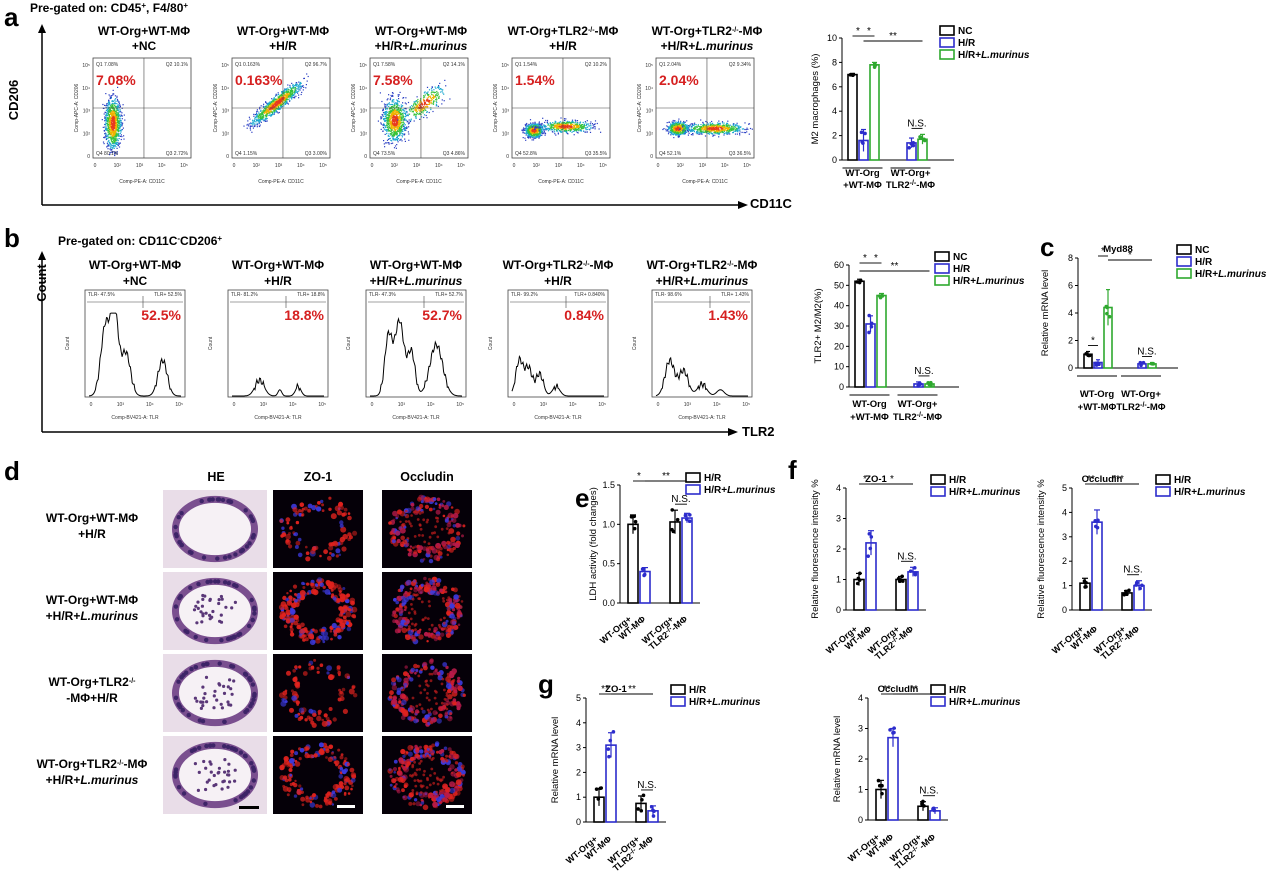 The width and height of the screenshot is (1269, 882). I want to click on gate-label-b: Pre-gated on: CD11C-CD206+, so click(140, 241).